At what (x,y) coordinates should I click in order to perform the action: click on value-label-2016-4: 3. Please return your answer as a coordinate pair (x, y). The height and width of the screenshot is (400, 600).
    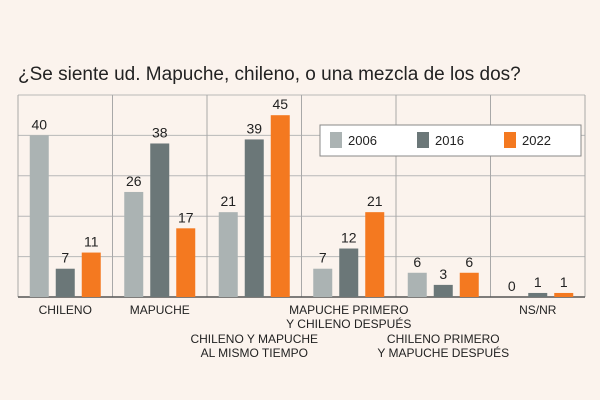
    Looking at the image, I should click on (443, 274).